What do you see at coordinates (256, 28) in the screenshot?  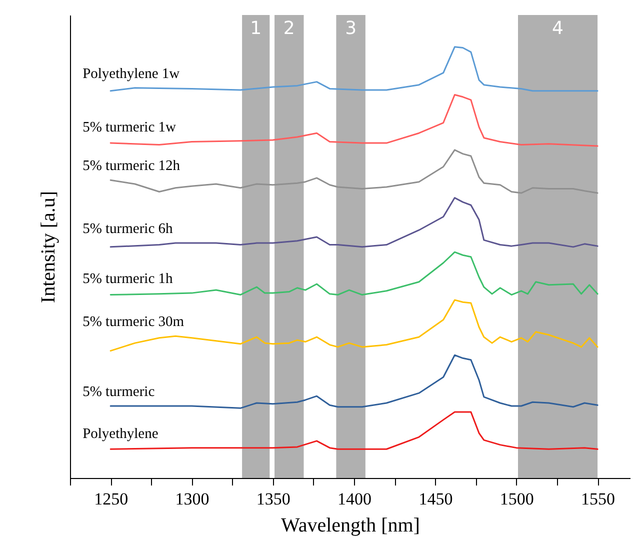 I see `band-label: 1` at bounding box center [256, 28].